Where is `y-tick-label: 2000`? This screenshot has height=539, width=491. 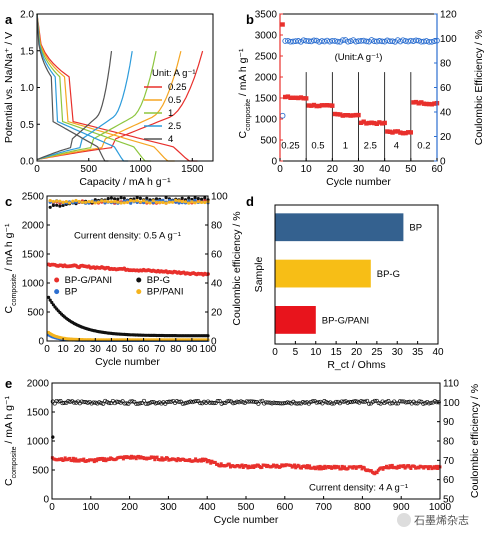
y-tick-label: 2000 is located at coordinates (33, 226).